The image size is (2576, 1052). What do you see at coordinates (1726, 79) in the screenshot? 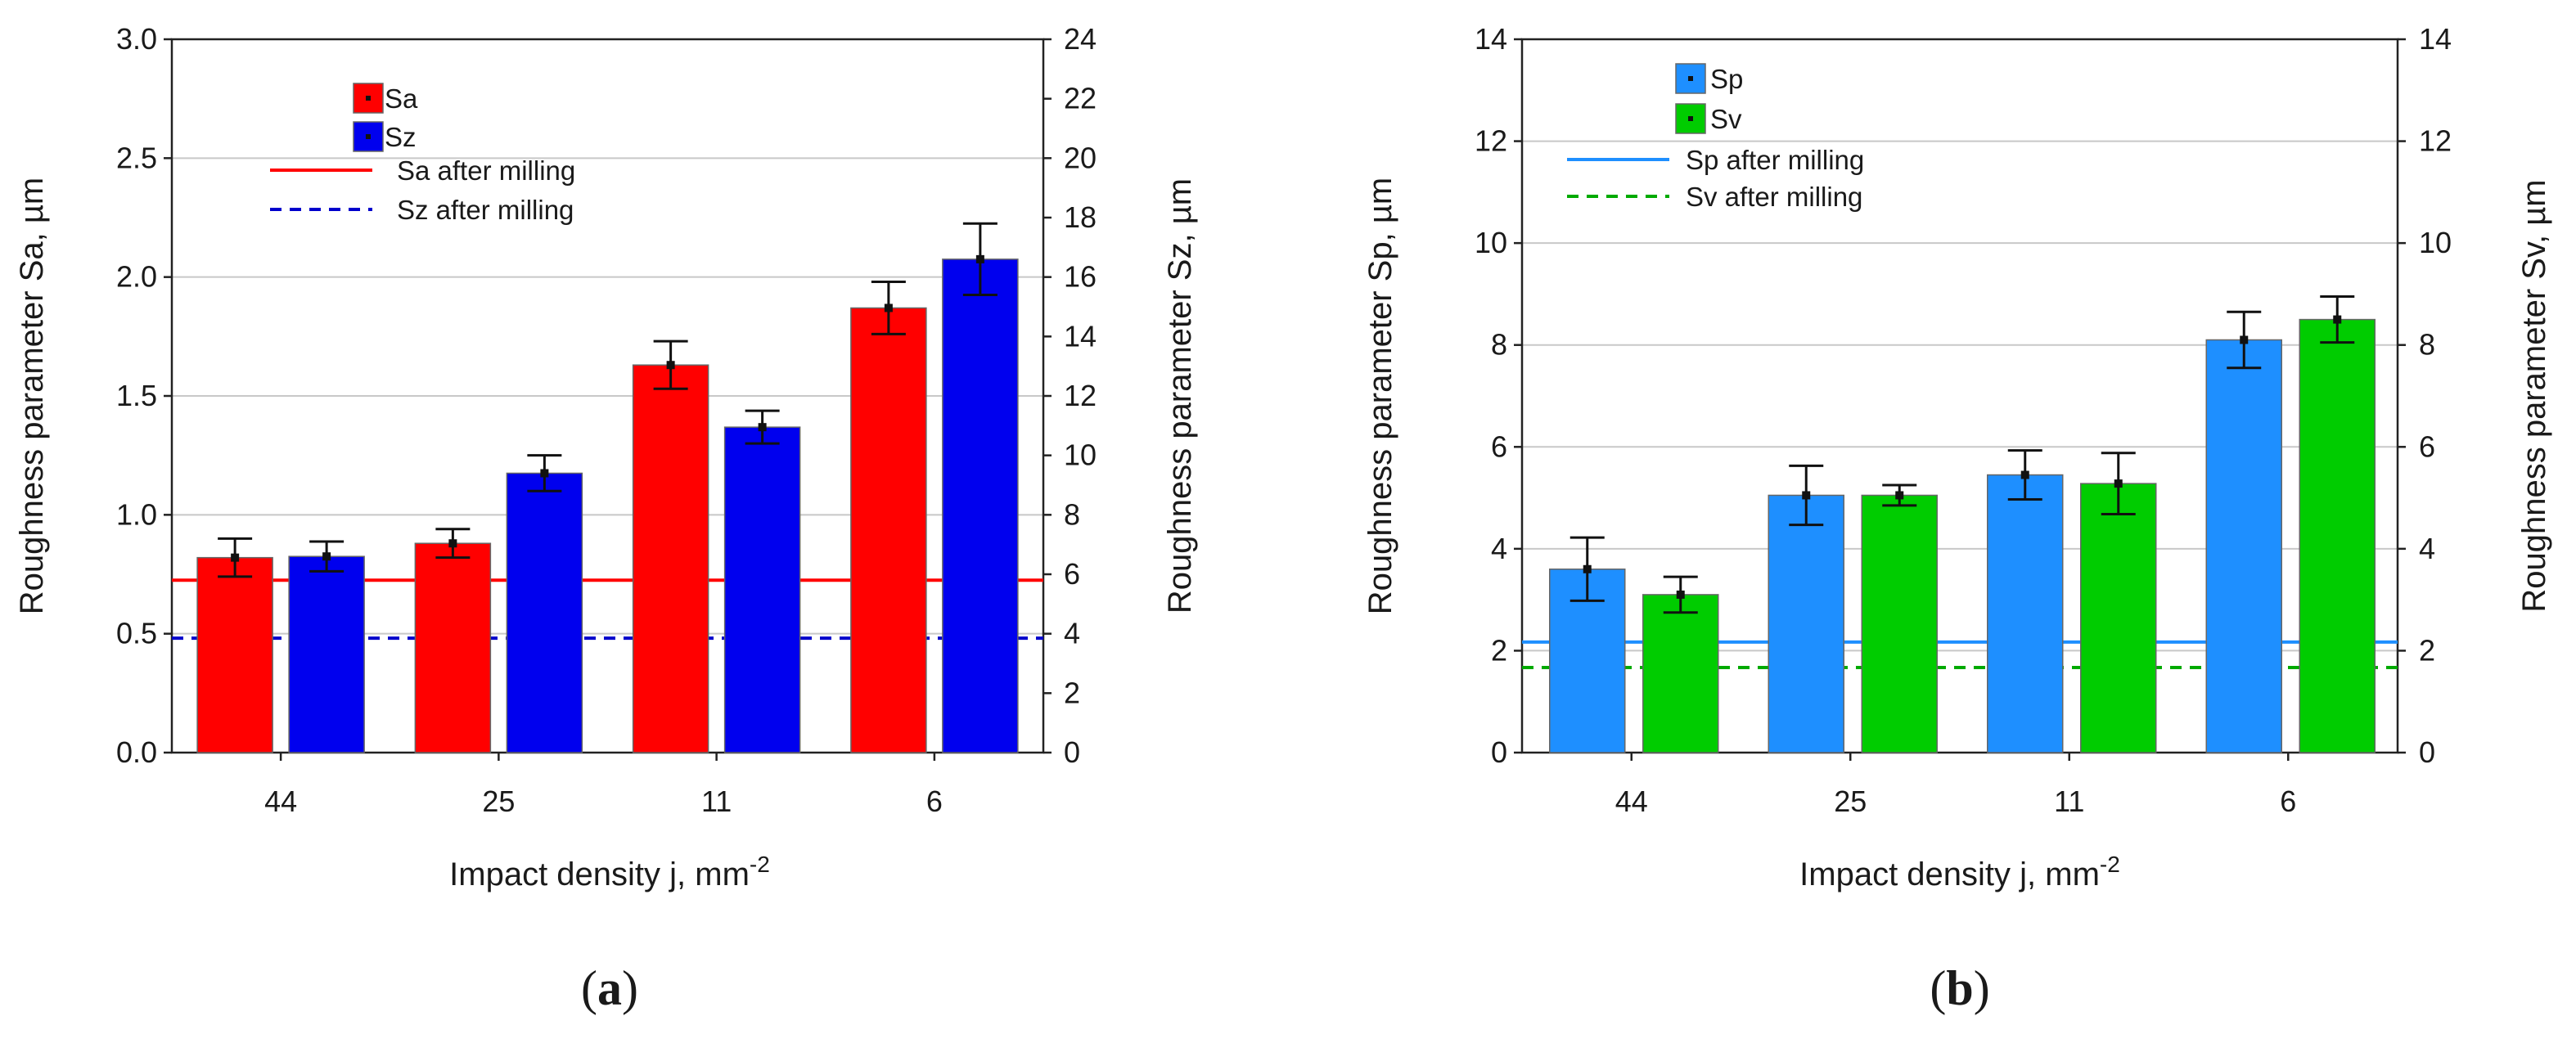
I see `legend-label-sp: Sp` at bounding box center [1726, 79].